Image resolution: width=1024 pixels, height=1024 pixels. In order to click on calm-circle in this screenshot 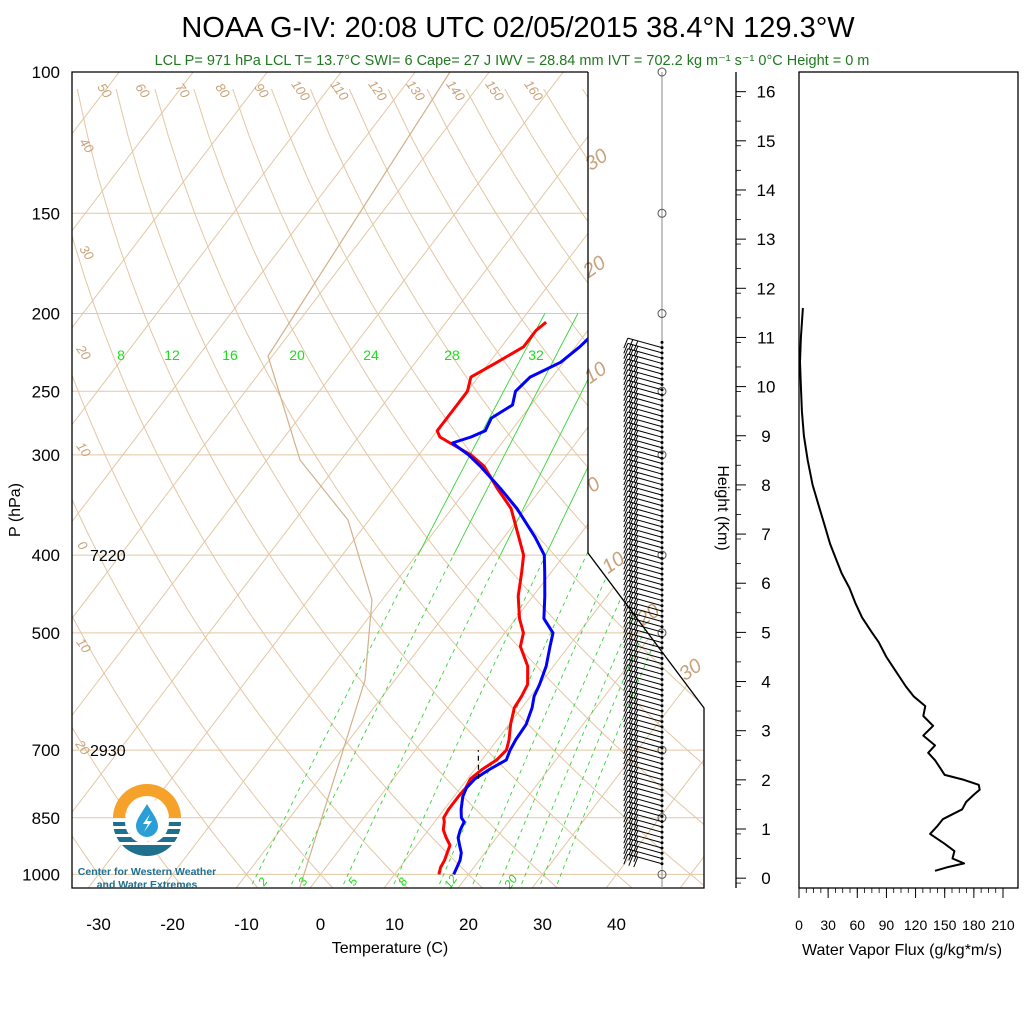, I will do `click(662, 314)`.